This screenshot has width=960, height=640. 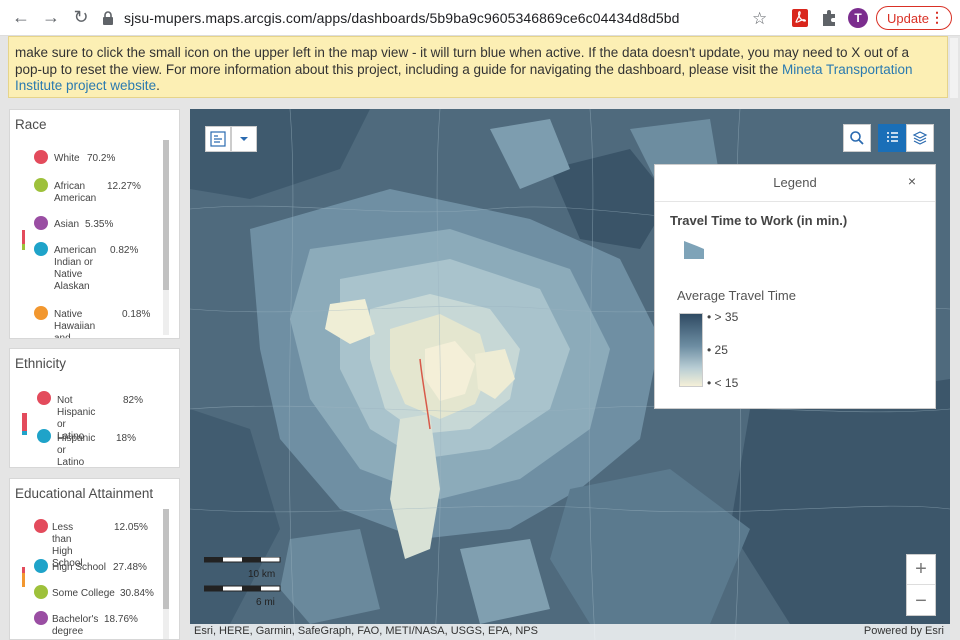 I want to click on education-value: 12.05%, so click(x=131, y=527).